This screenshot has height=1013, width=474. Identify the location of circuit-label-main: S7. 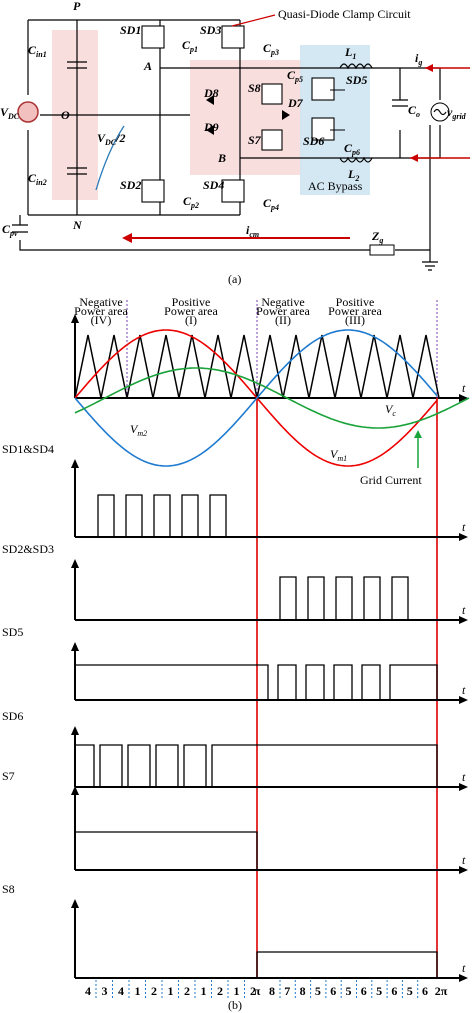
(255, 140).